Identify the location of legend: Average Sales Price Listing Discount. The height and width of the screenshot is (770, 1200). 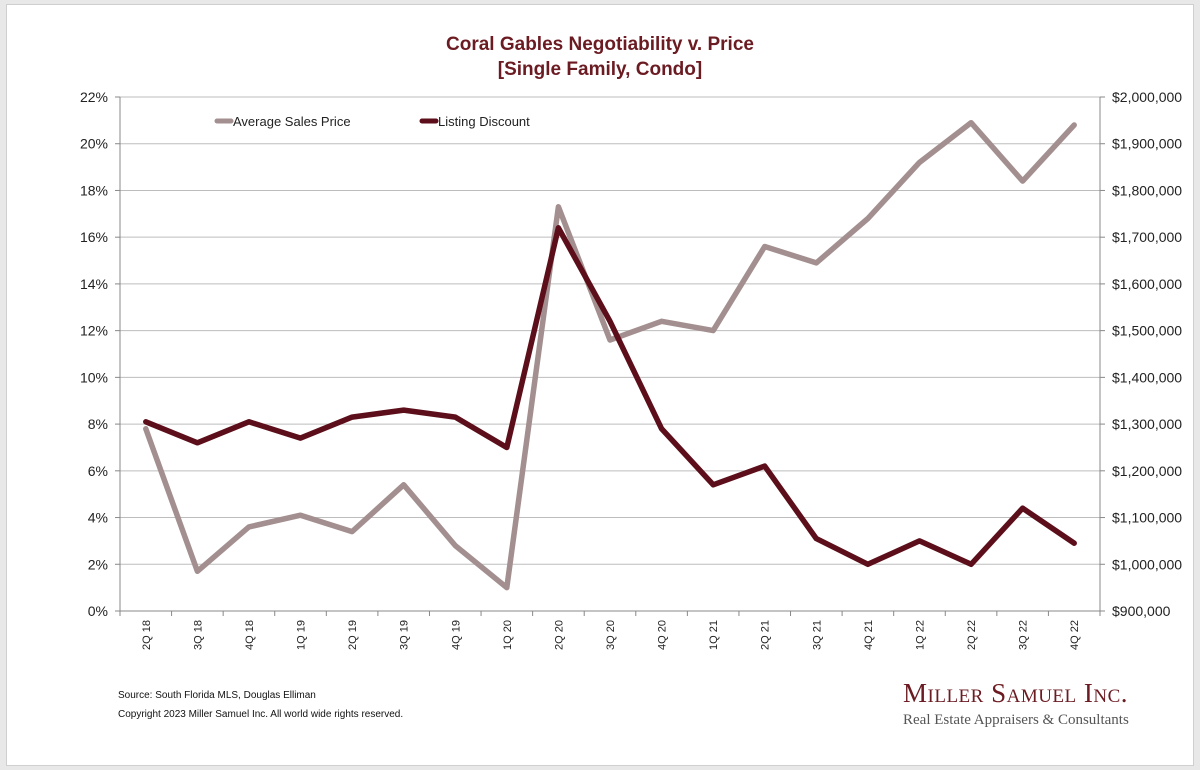
(372, 121).